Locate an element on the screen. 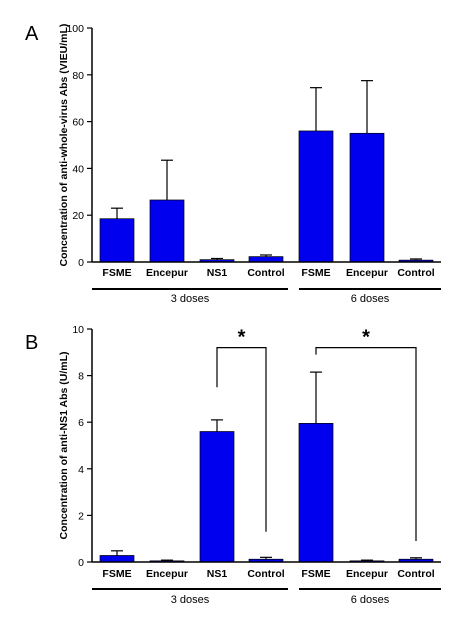 Image resolution: width=474 pixels, height=630 pixels. panel-letter: B is located at coordinates (31, 343).